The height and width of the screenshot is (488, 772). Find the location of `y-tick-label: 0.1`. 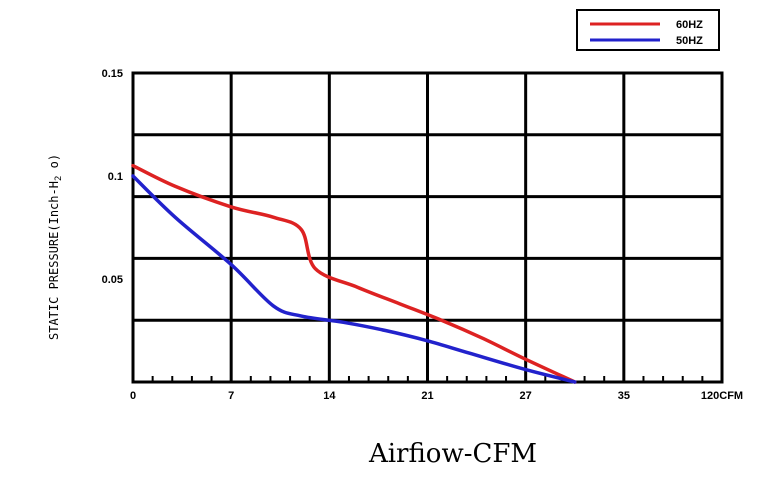

y-tick-label: 0.1 is located at coordinates (115, 177).